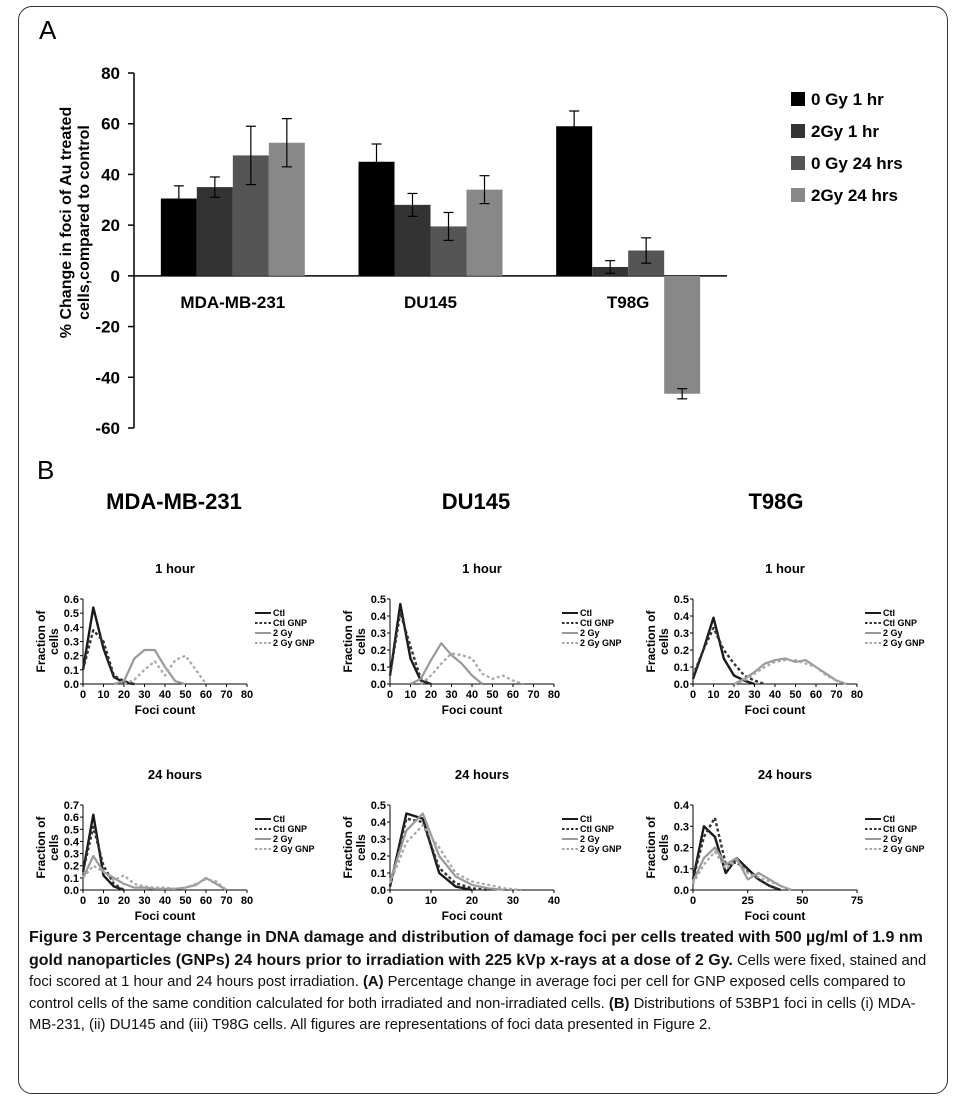 The image size is (957, 1104). Describe the element at coordinates (748, 901) in the screenshot. I see `x-tick-label: 25` at that location.